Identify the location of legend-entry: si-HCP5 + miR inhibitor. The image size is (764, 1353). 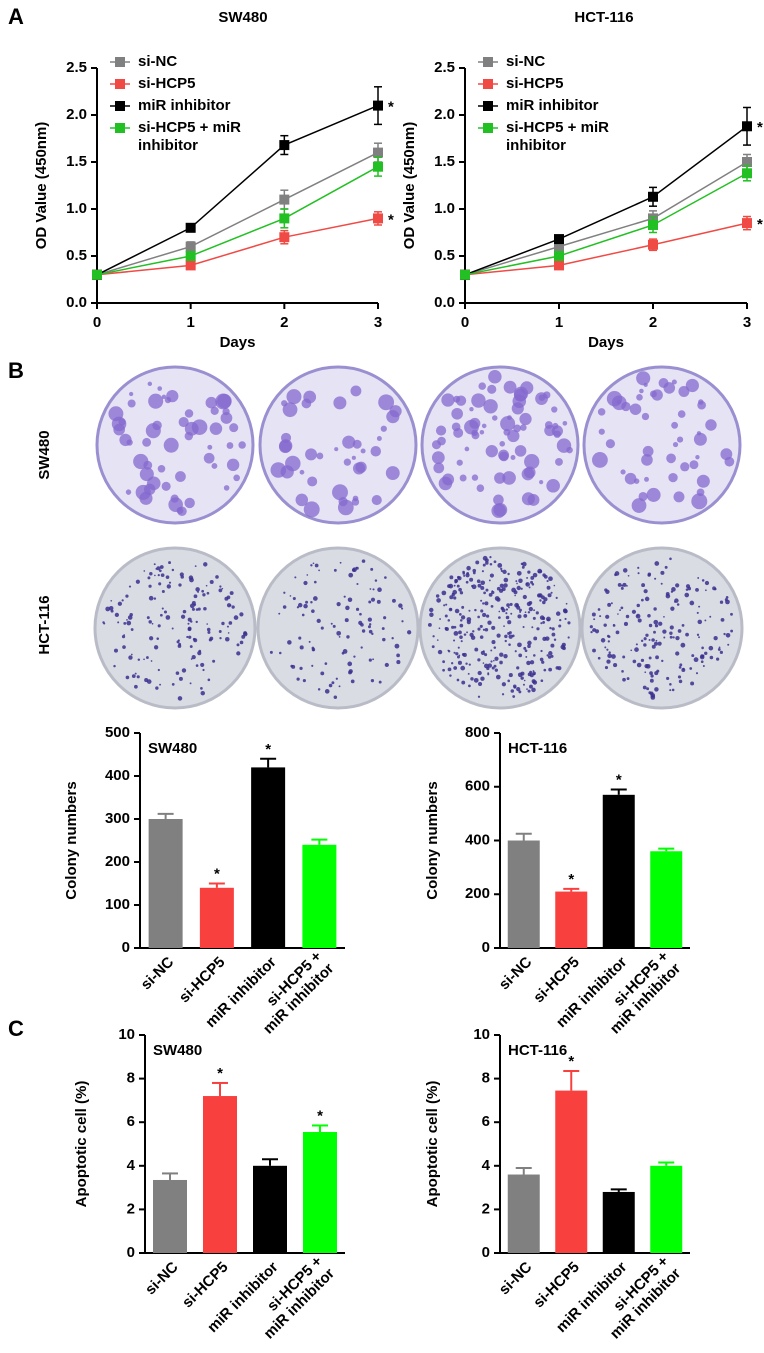
(557, 136).